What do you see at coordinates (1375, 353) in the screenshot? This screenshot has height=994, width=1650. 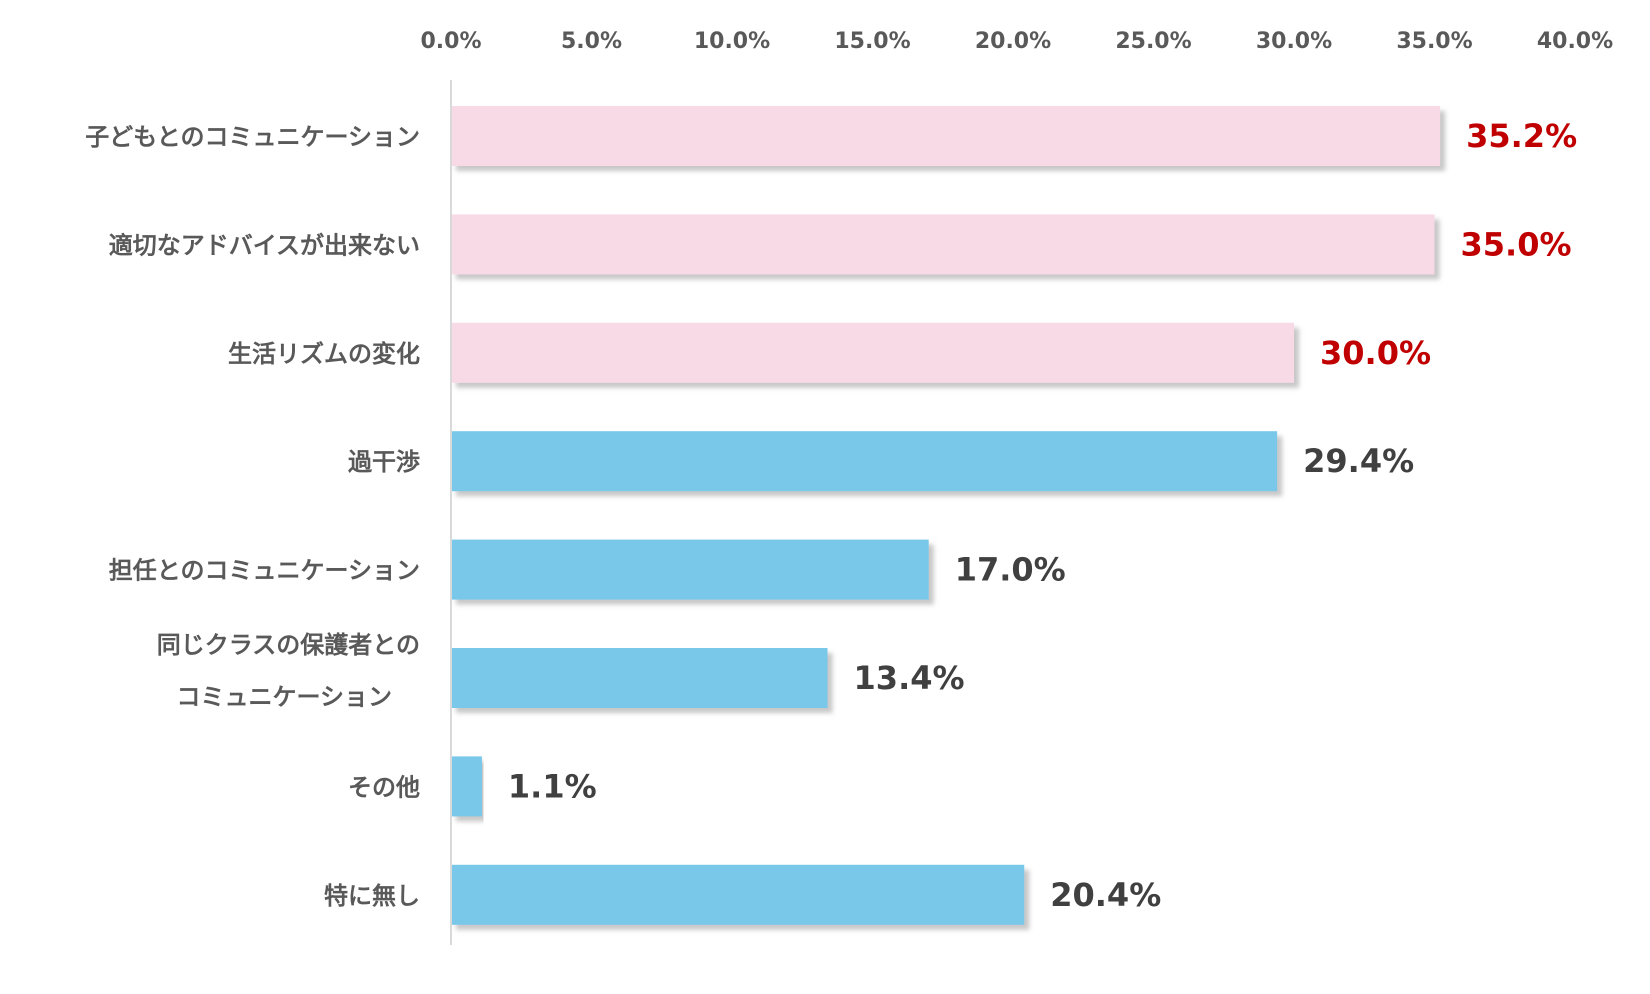 I see `data-label: 30.0%` at bounding box center [1375, 353].